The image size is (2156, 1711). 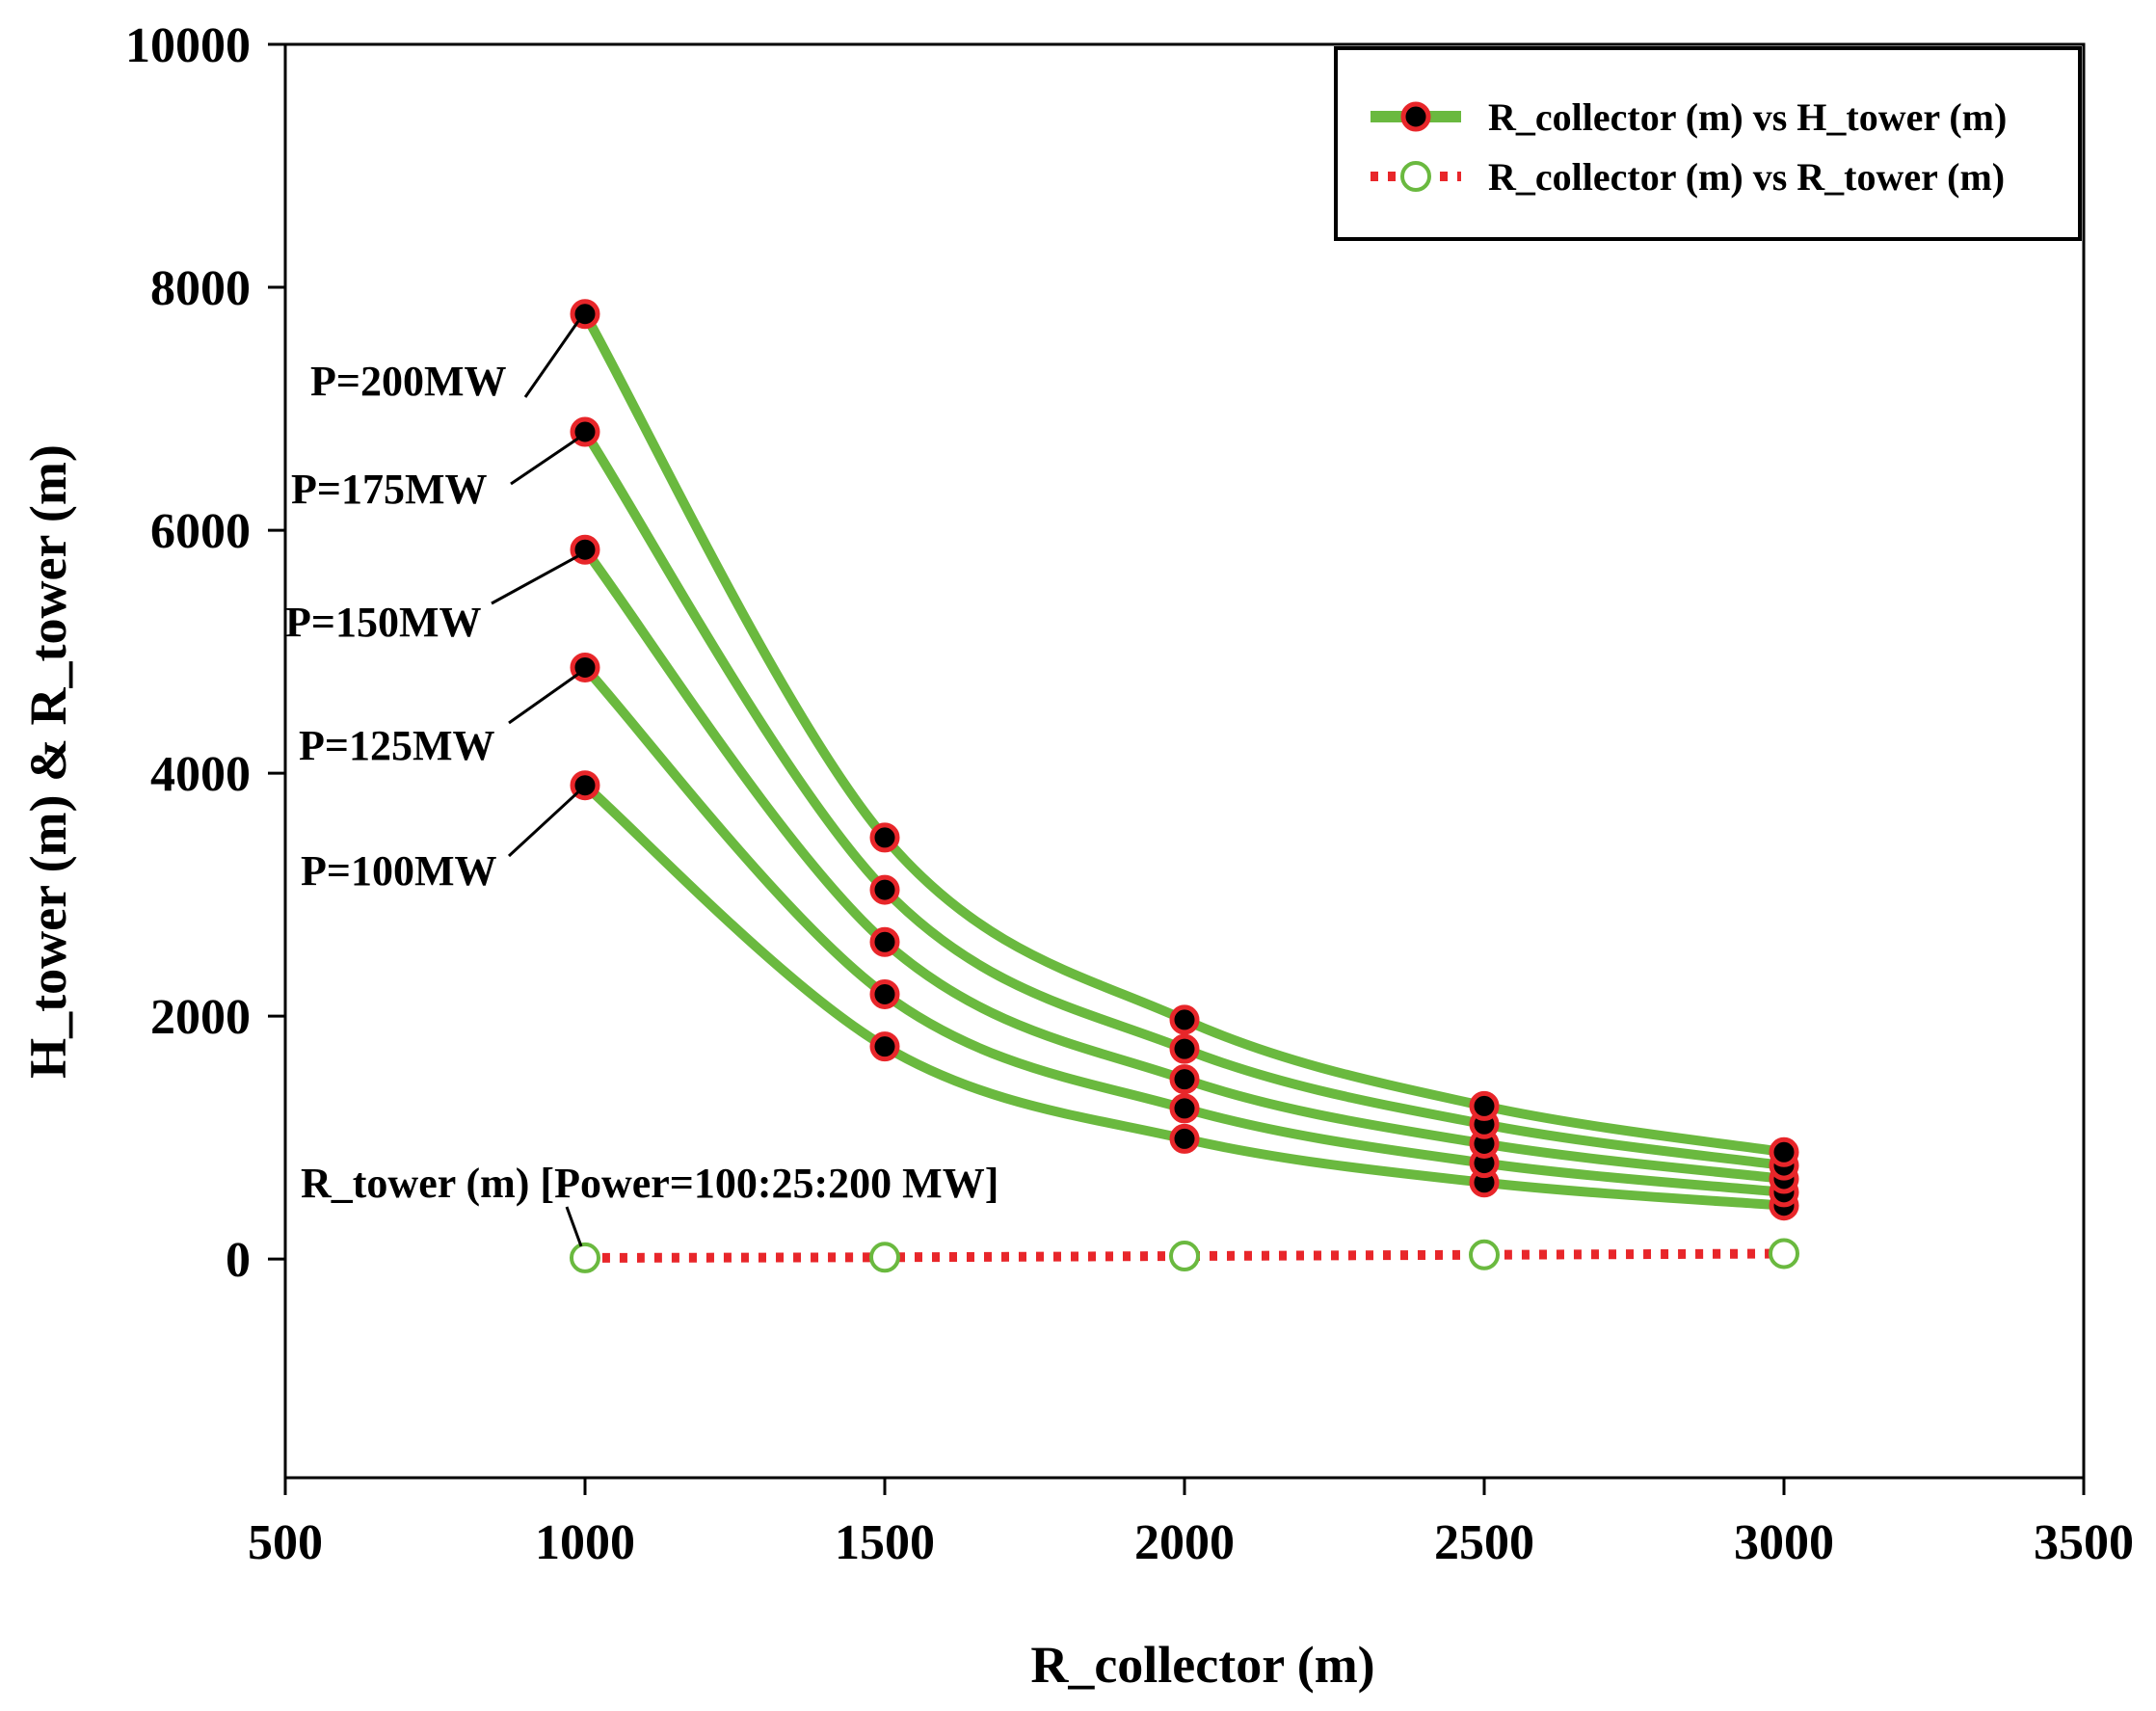 What do you see at coordinates (398, 871) in the screenshot?
I see `annotation-label: P=100MW` at bounding box center [398, 871].